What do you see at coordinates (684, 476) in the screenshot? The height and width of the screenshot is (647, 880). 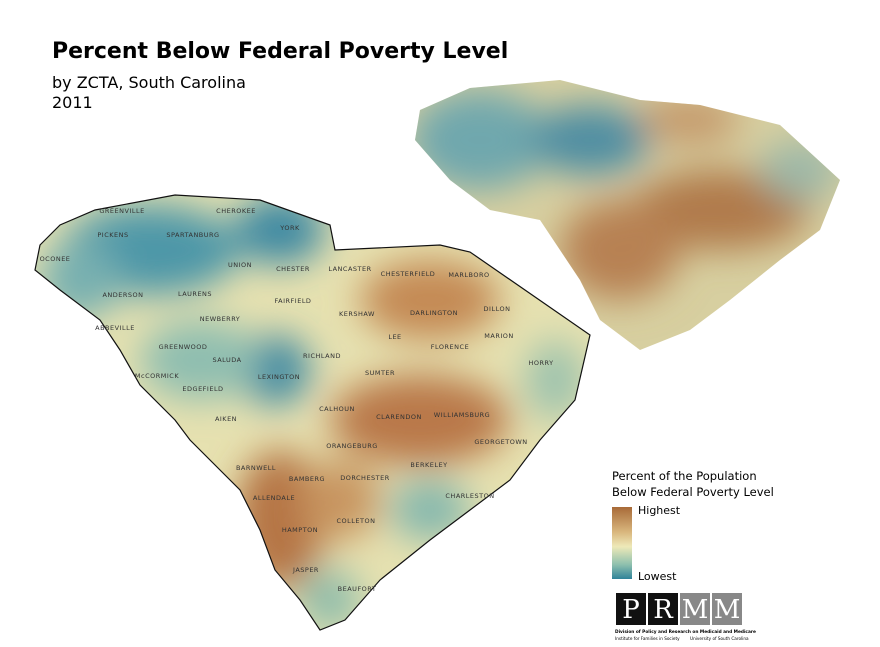 I see `legend-title: Percent of the Population` at bounding box center [684, 476].